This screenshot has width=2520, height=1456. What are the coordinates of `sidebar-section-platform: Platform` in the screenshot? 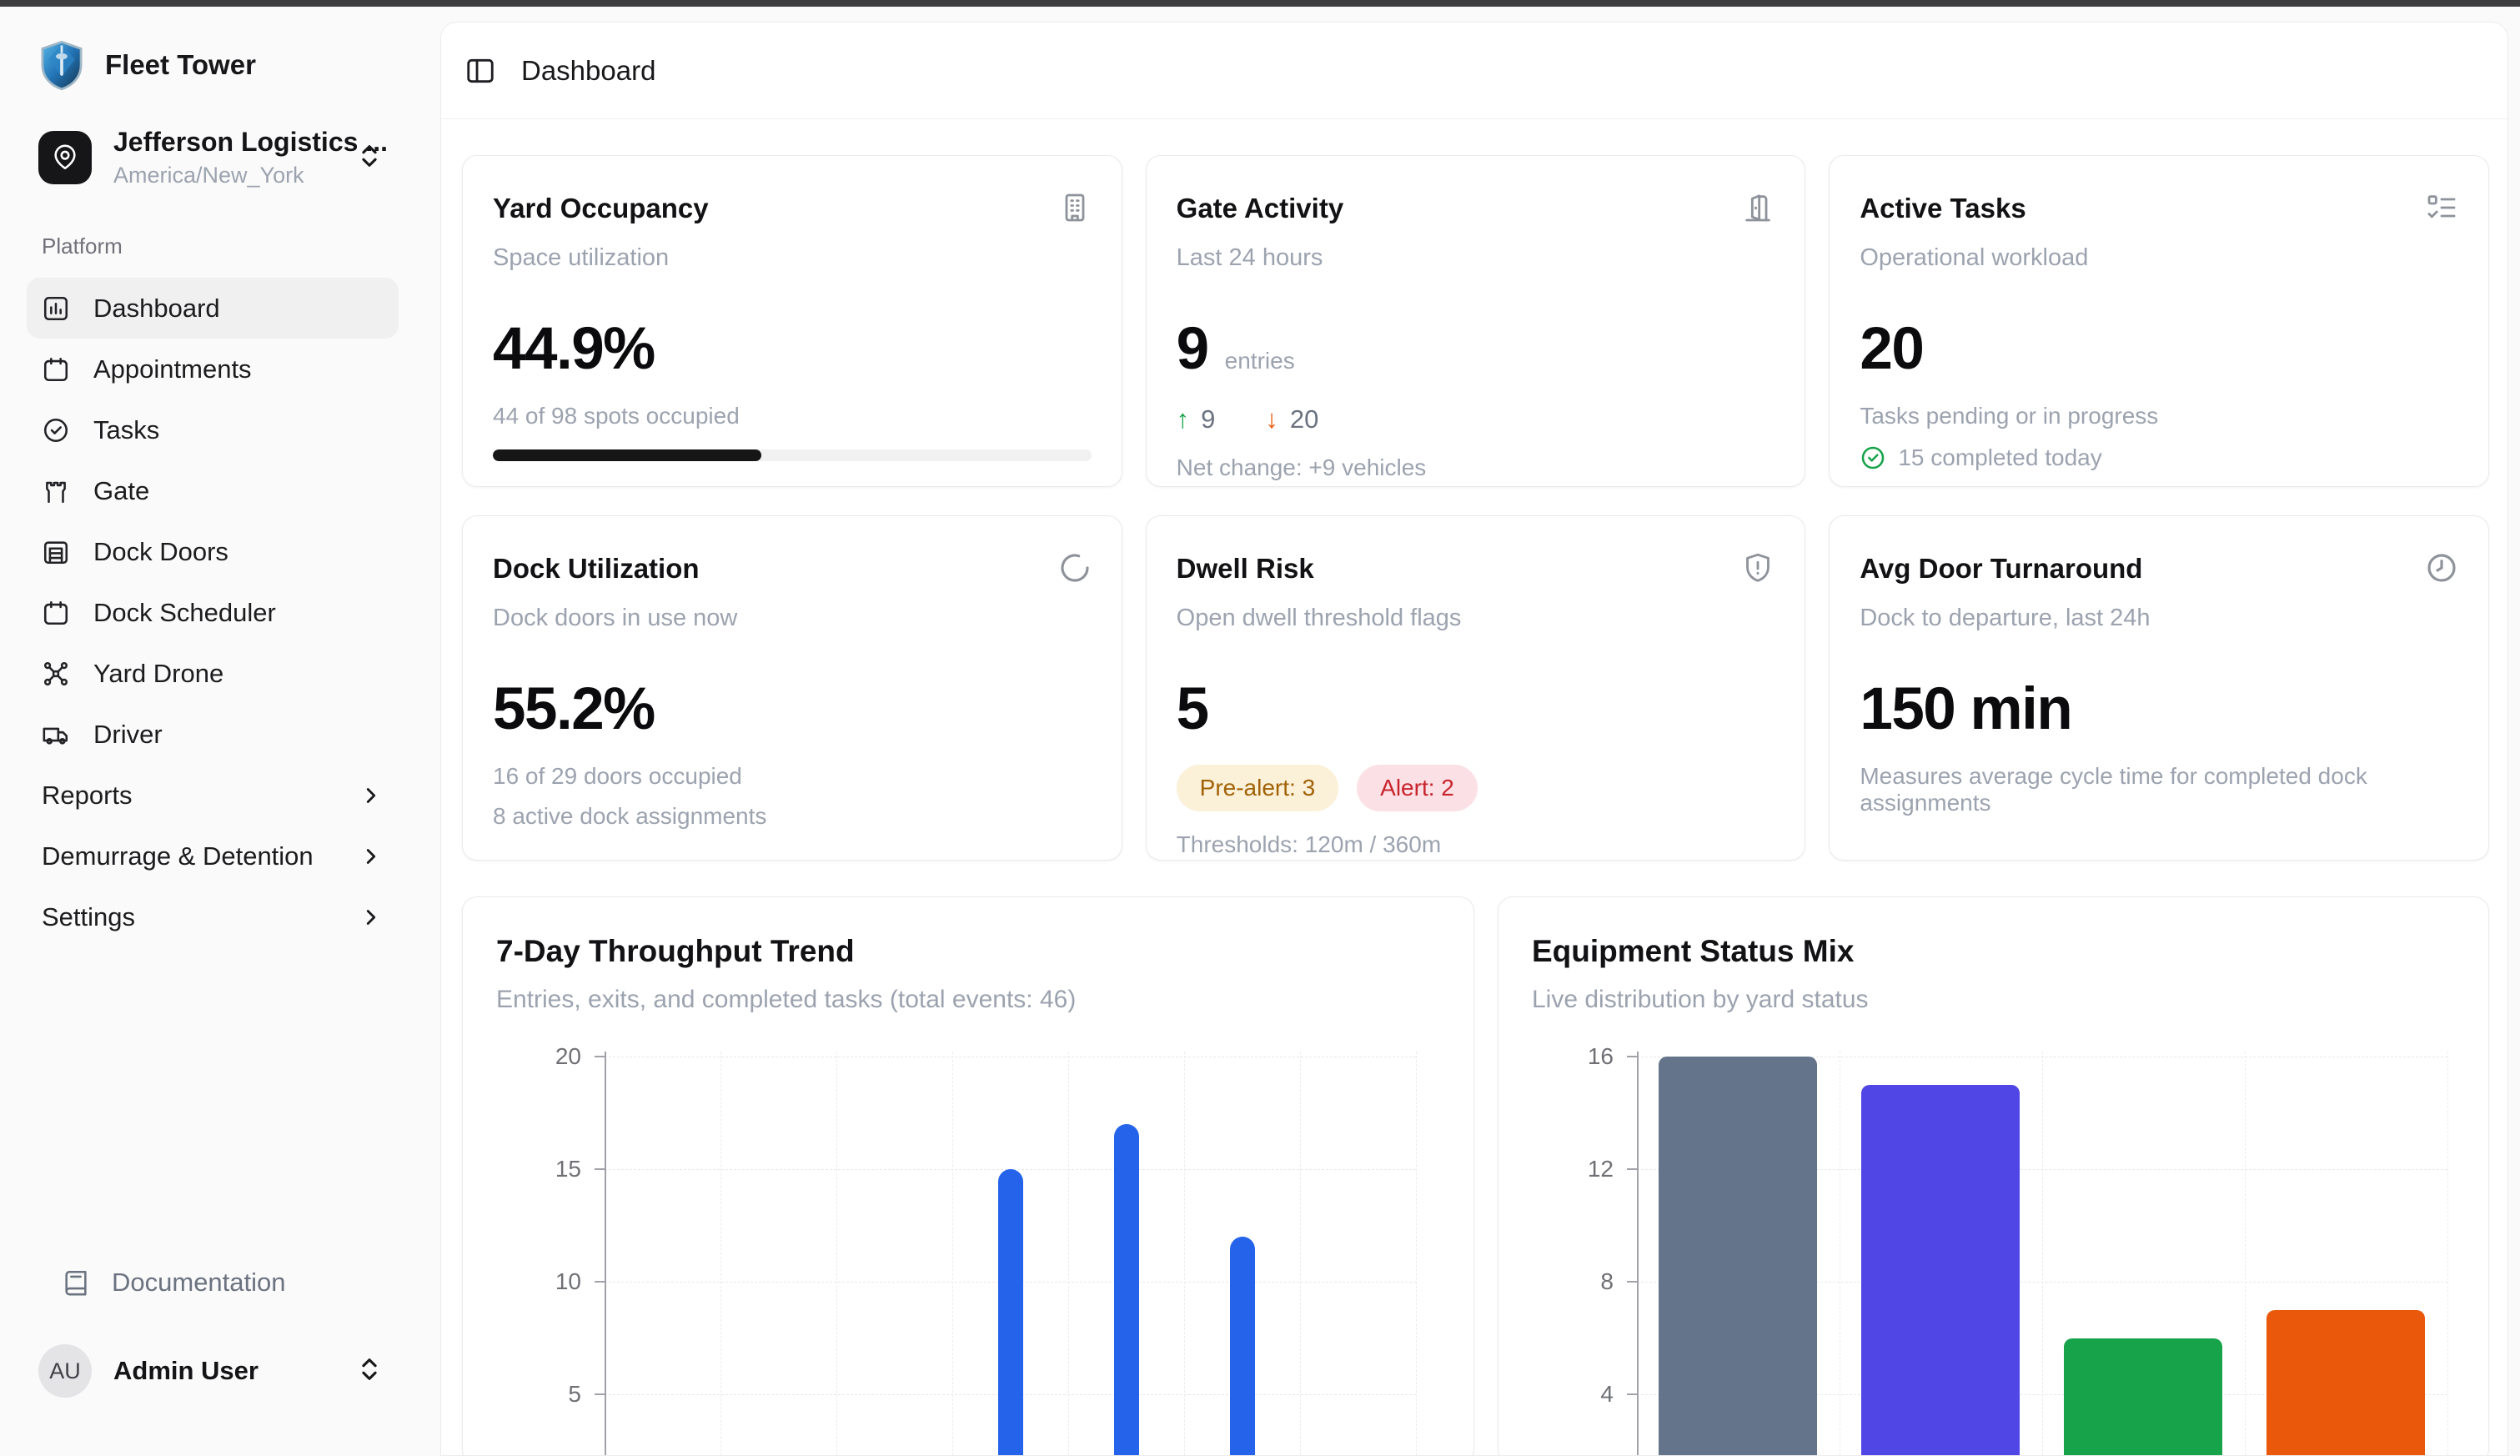 It's located at (213, 246).